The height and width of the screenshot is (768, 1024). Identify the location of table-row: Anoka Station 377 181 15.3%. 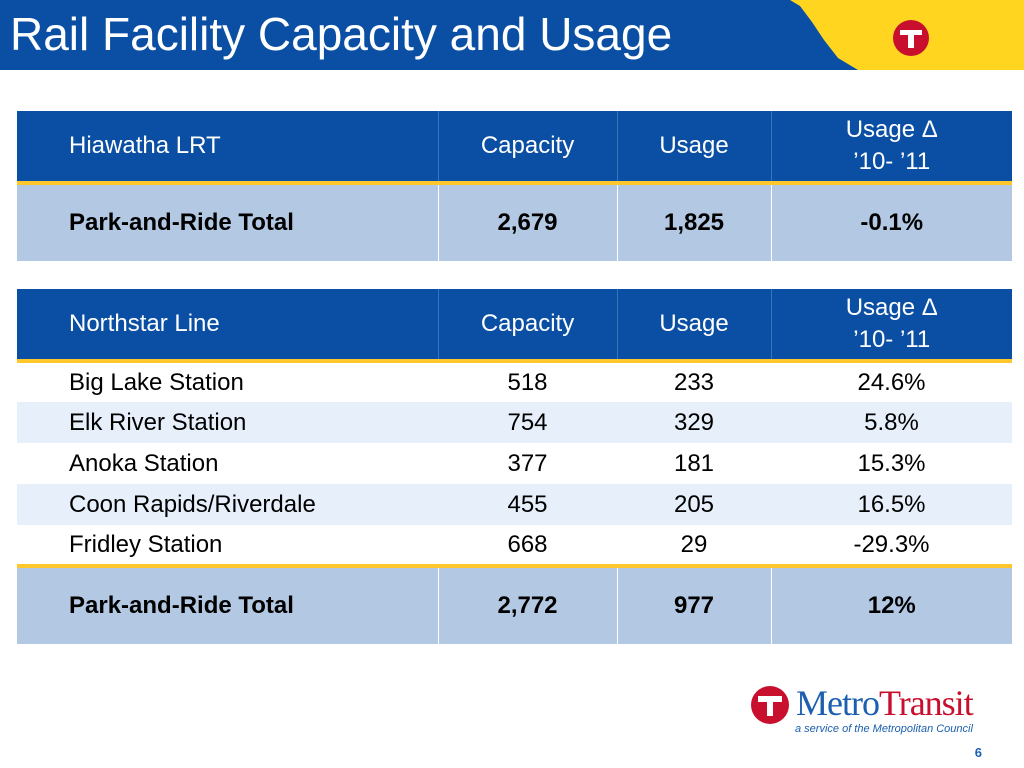
(514, 463).